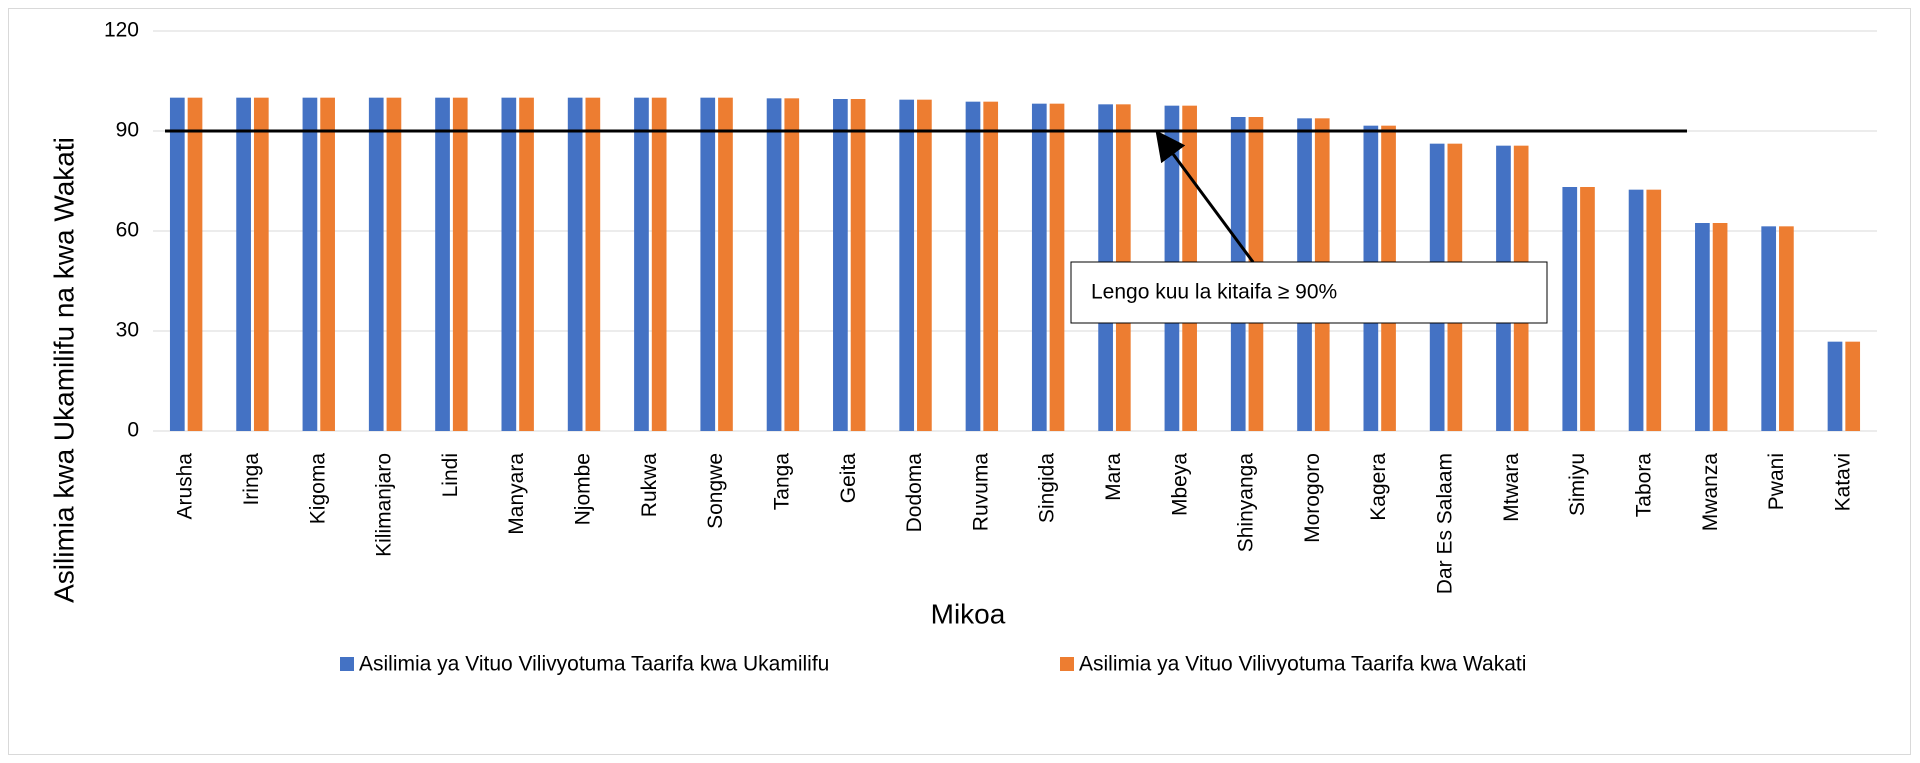  What do you see at coordinates (121, 30) in the screenshot?
I see `y-tick-label: 120` at bounding box center [121, 30].